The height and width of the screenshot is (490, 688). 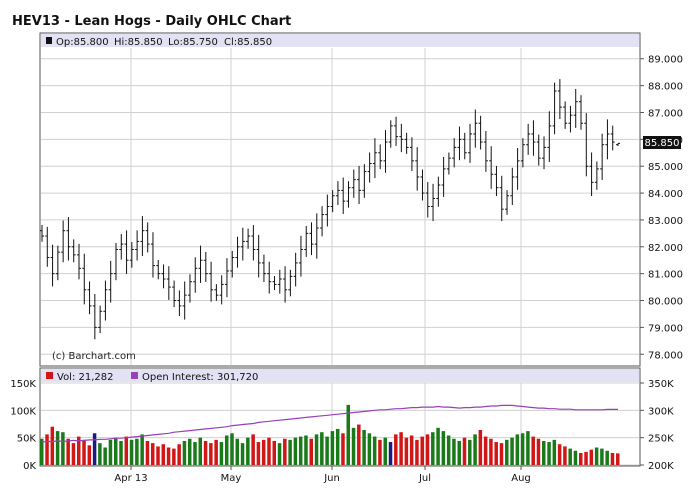 What do you see at coordinates (340, 375) in the screenshot?
I see `volume-info-bar` at bounding box center [340, 375].